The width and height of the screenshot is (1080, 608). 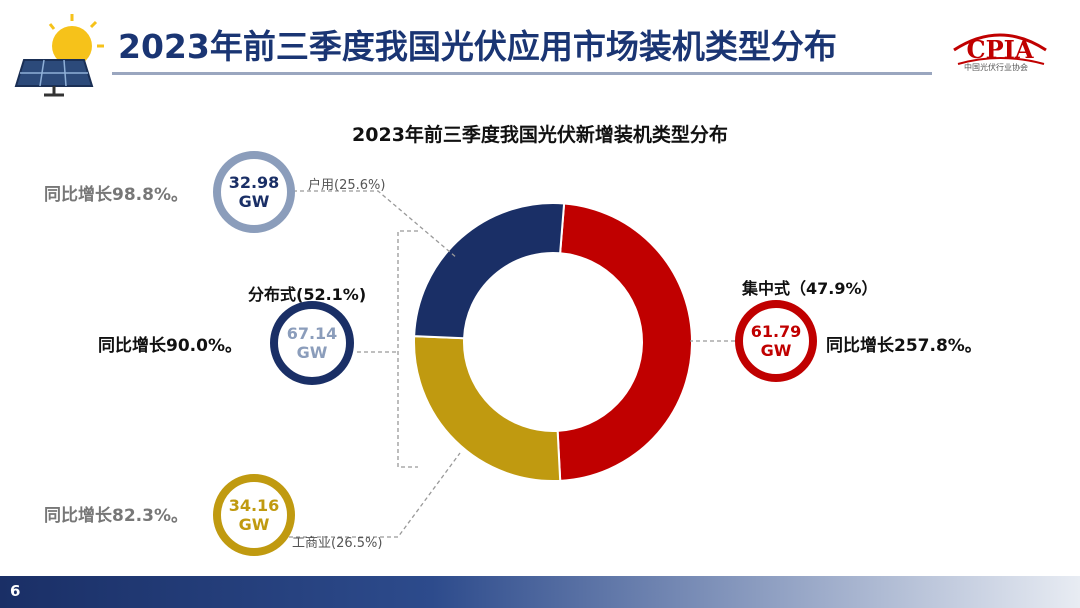 What do you see at coordinates (307, 294) in the screenshot?
I see `label-distributed: 分布式(52.1%)` at bounding box center [307, 294].